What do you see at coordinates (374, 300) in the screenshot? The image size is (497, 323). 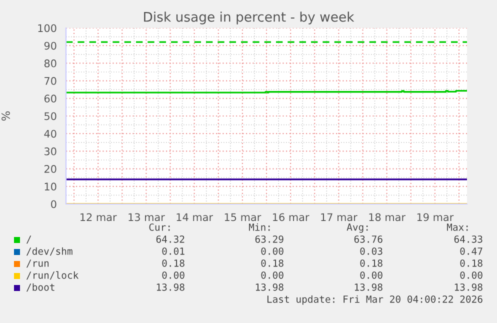 I see `text: Last update: Fri Mar 20 04:00:22 2026` at bounding box center [374, 300].